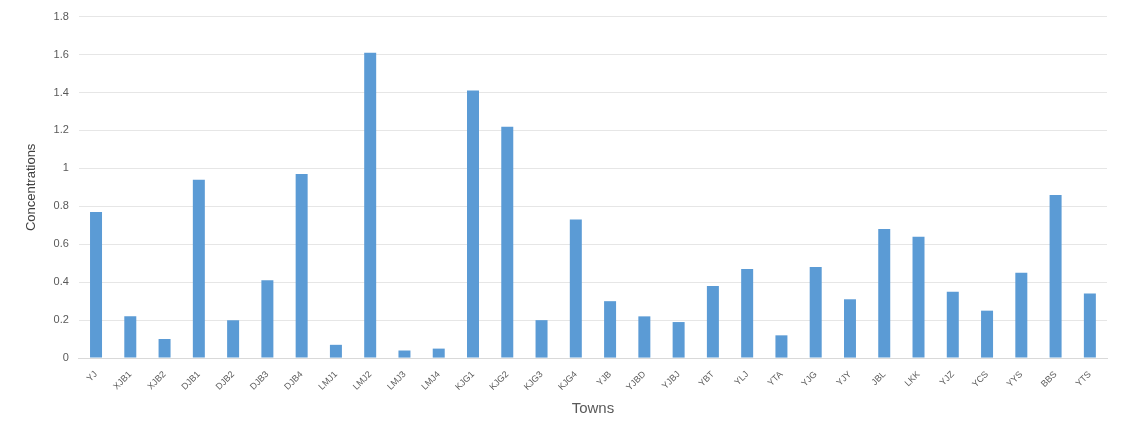  What do you see at coordinates (775, 378) in the screenshot?
I see `x-tick-label: YTA` at bounding box center [775, 378].